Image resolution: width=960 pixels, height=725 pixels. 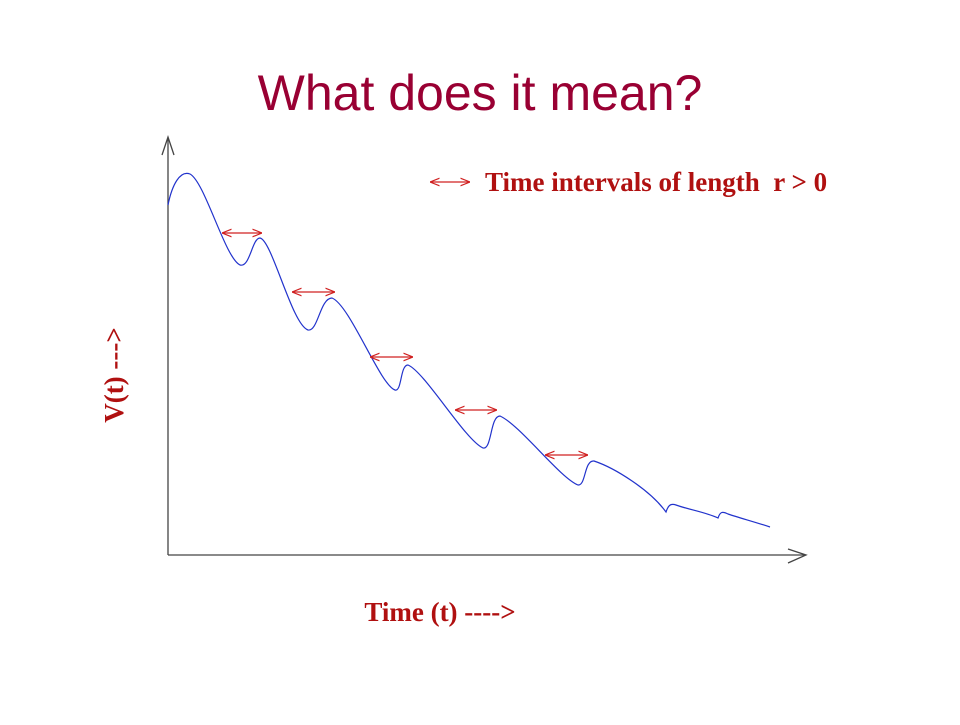 What do you see at coordinates (797, 556) in the screenshot?
I see `x-arrowhead` at bounding box center [797, 556].